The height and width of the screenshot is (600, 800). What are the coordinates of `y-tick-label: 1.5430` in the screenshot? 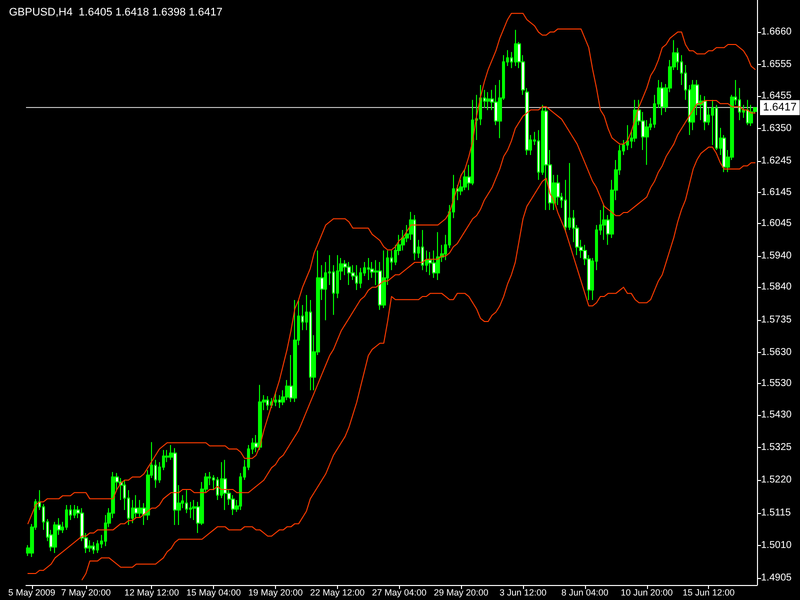 It's located at (776, 414).